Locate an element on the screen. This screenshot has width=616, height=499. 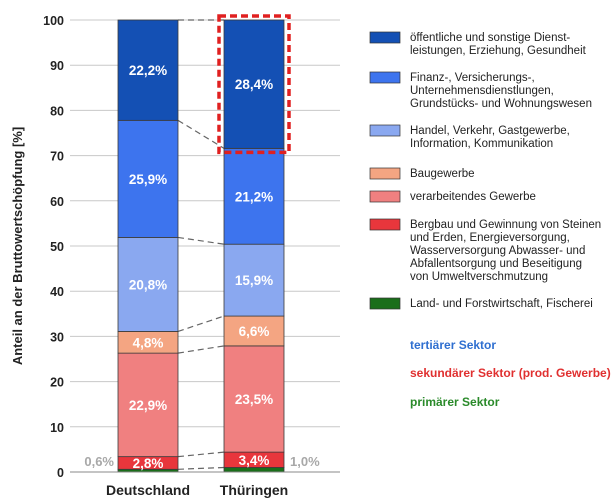
legend-label: Baugewerbe is located at coordinates (442, 174).